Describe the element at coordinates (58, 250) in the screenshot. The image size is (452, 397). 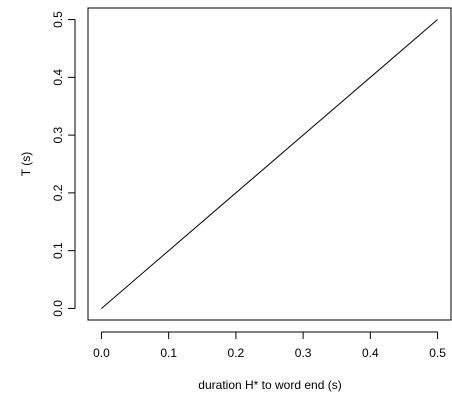
I see `y-tick-label: 0.1` at that location.